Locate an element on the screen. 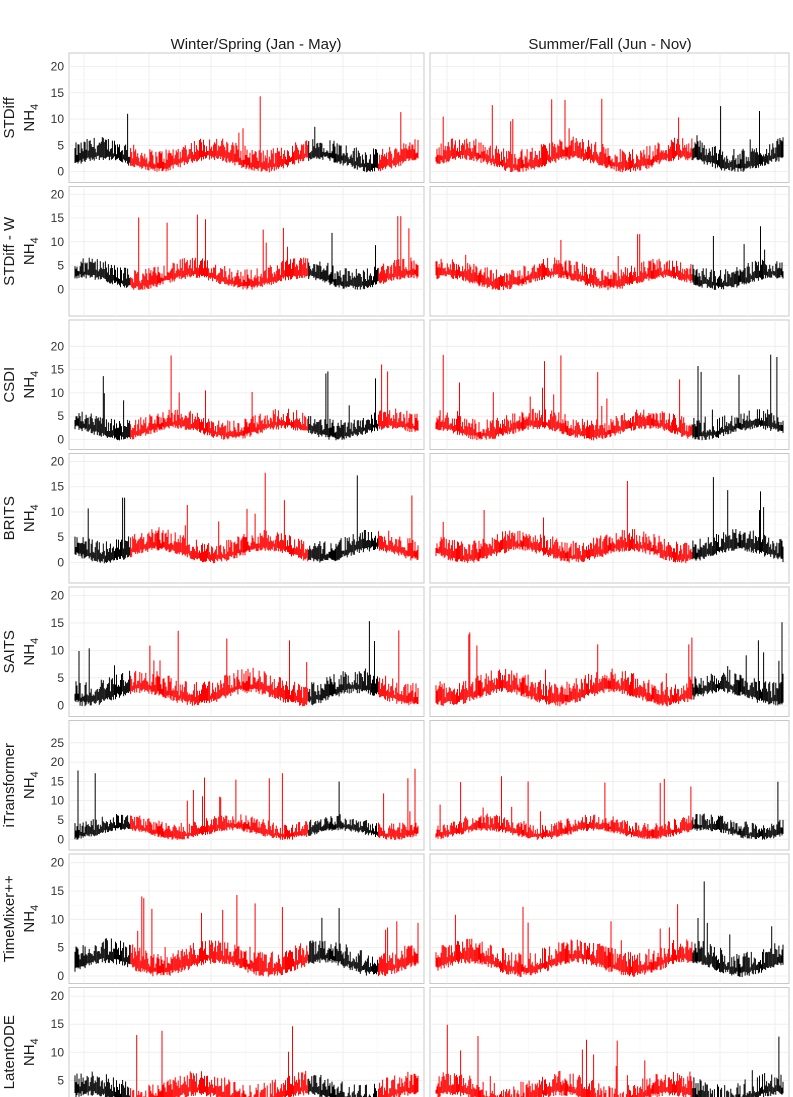 The height and width of the screenshot is (1097, 793). column-title-summer-fall: Summer/Fall (Jun - Nov) is located at coordinates (609, 44).